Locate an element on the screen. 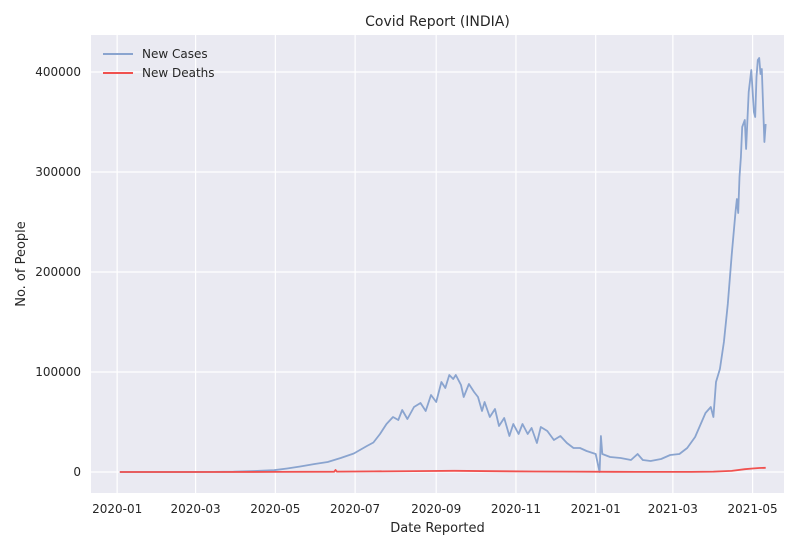 This screenshot has height=550, width=800. y-tick-label: 400000 is located at coordinates (58, 72).